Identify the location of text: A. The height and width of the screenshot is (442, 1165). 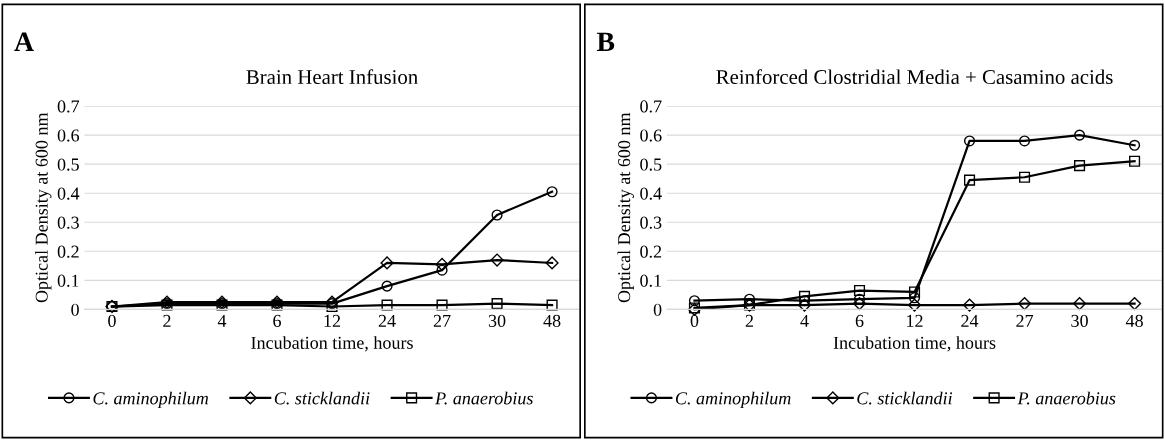
(24, 41).